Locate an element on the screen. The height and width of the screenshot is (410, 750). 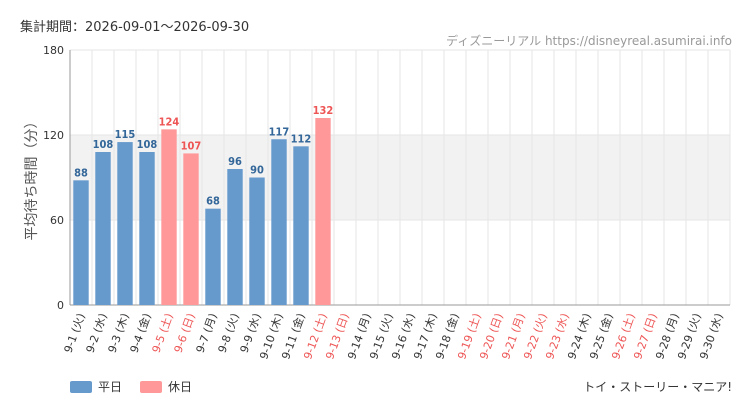
bar-value-label: 96 is located at coordinates (235, 161).